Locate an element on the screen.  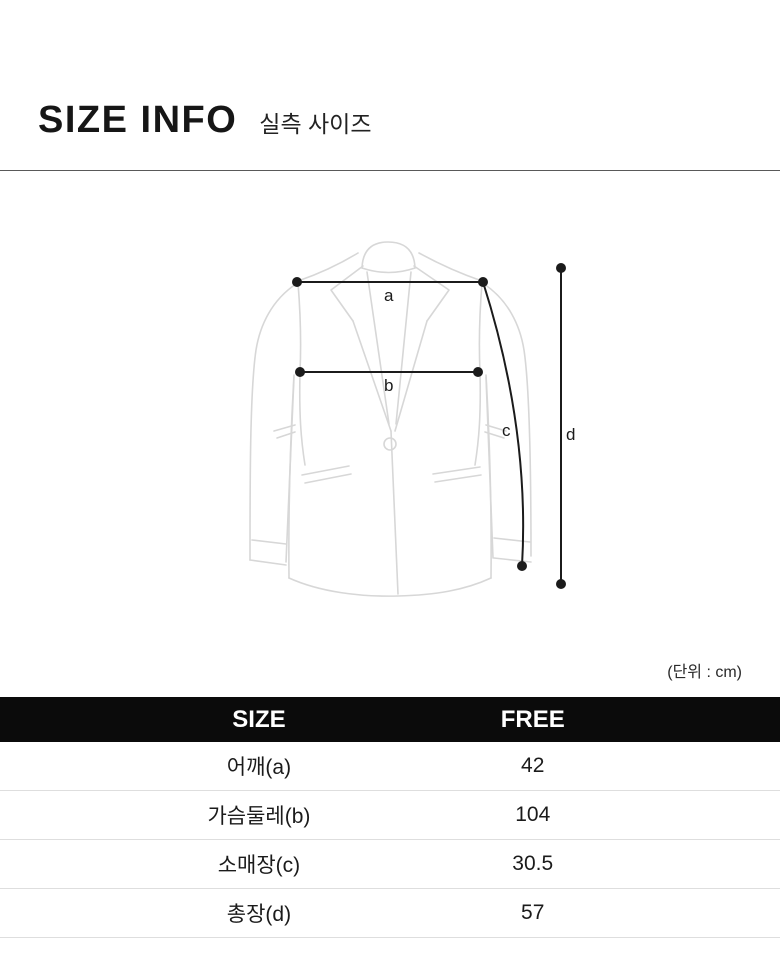
row-label: 소매장(c) is located at coordinates (259, 865).